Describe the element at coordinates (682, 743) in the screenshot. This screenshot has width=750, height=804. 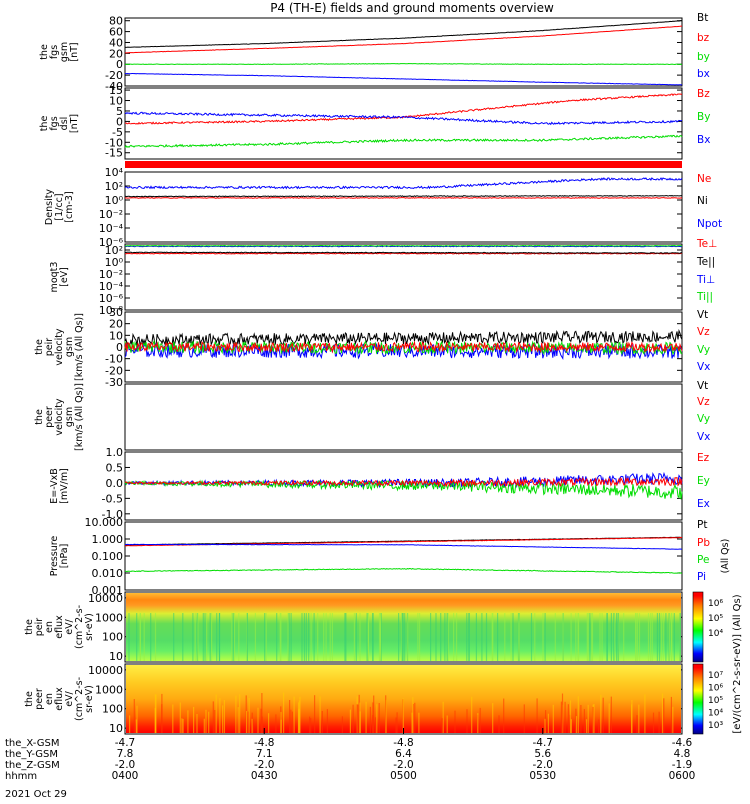
I see `xaxis-value: -4.6` at that location.